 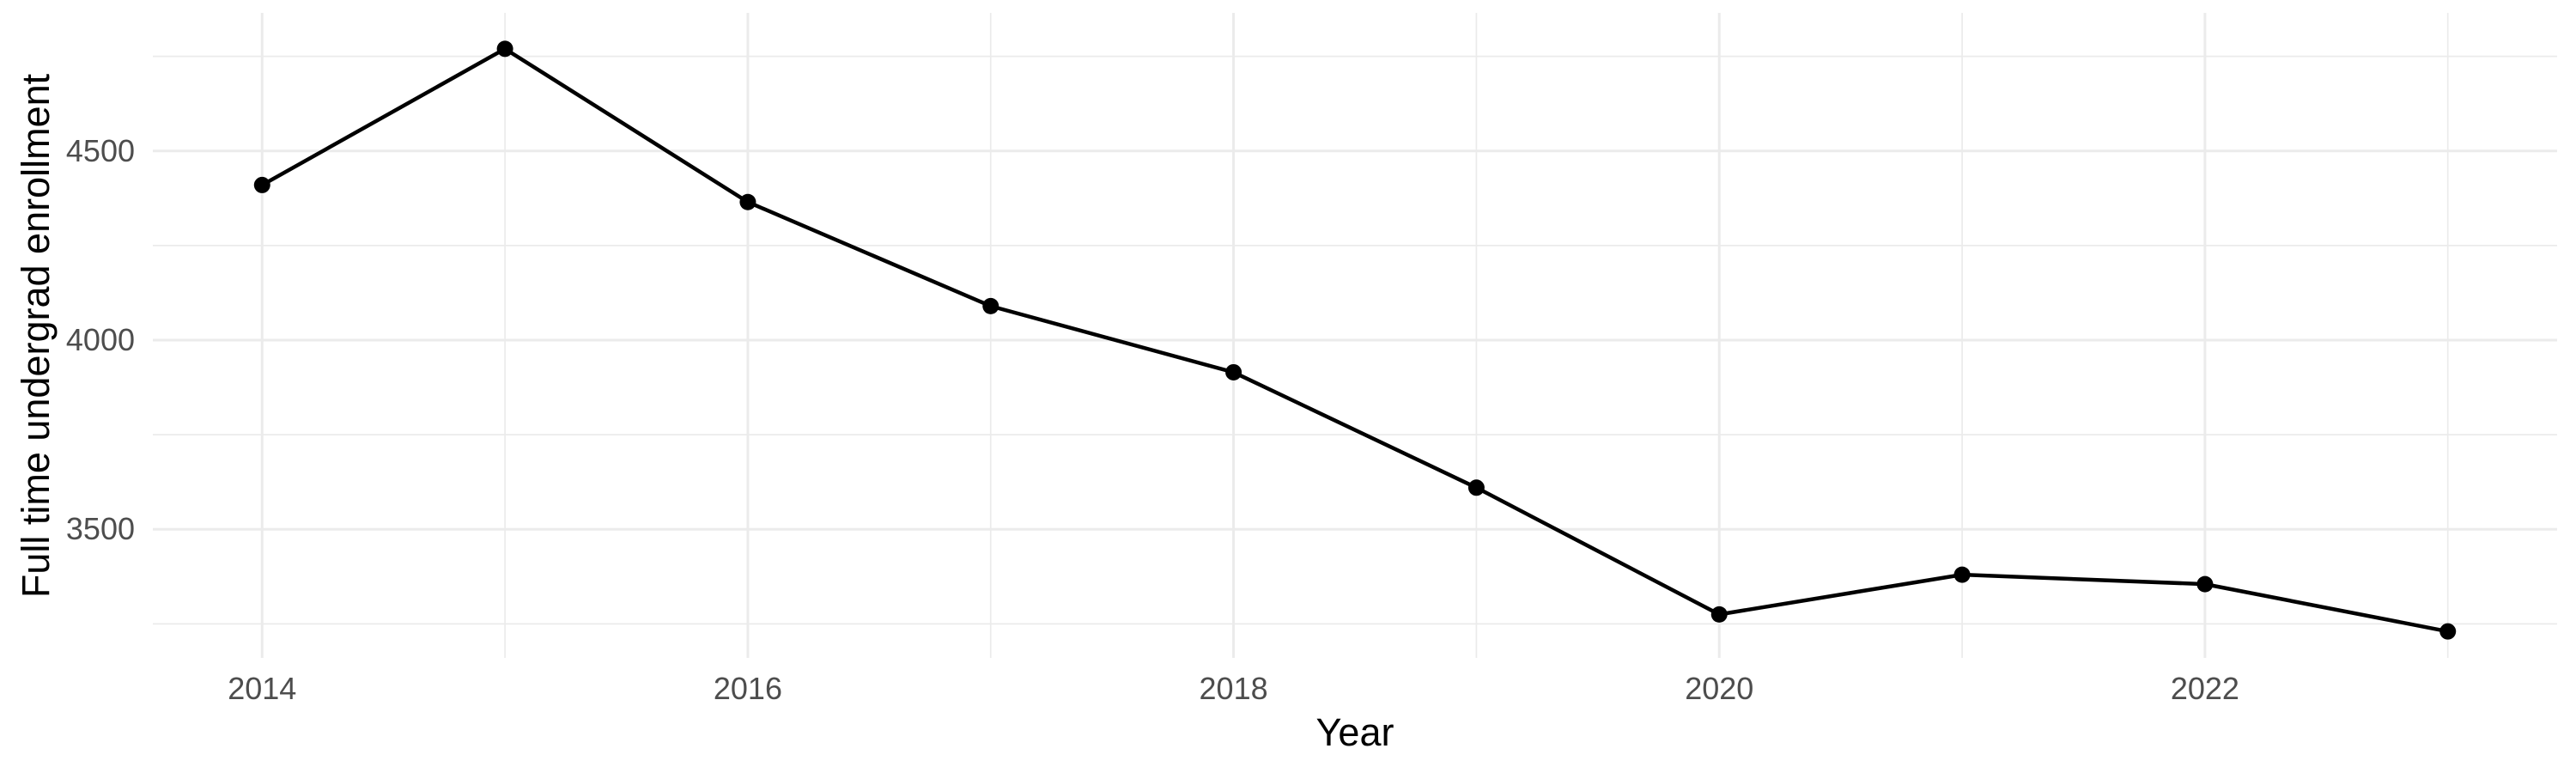 What do you see at coordinates (1719, 688) in the screenshot?
I see `x-tick-label: 2020` at bounding box center [1719, 688].